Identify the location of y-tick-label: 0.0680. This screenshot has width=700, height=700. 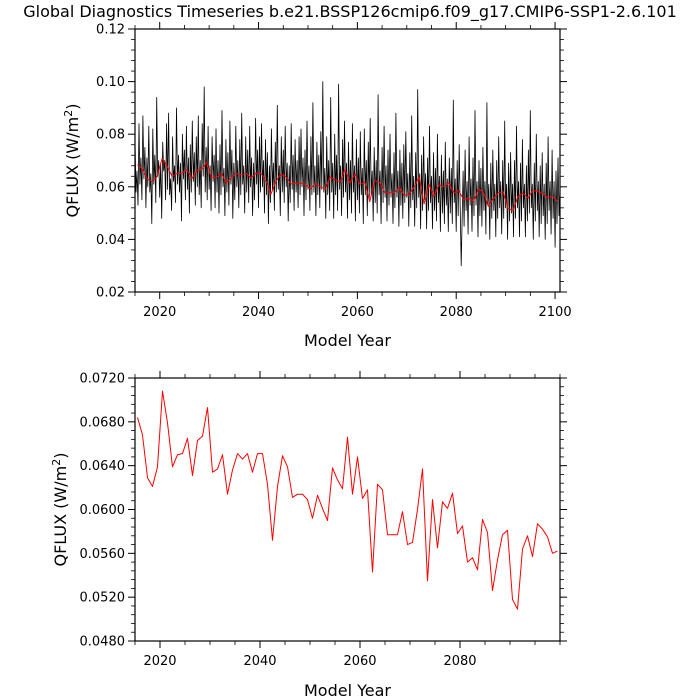
(103, 422).